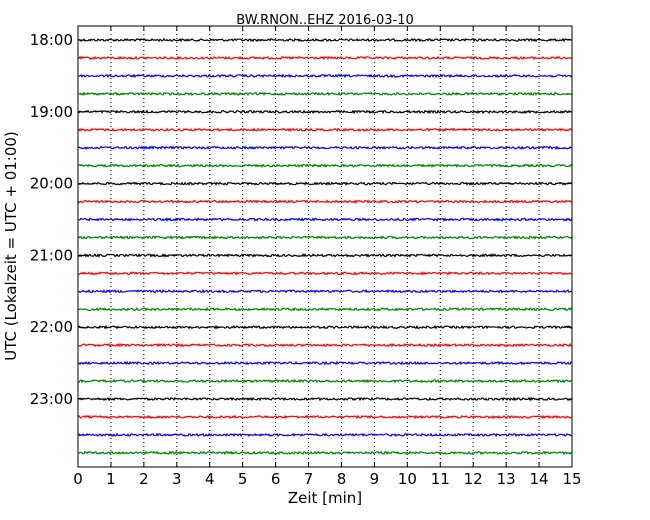 The height and width of the screenshot is (520, 650). Describe the element at coordinates (539, 479) in the screenshot. I see `x-tick-label: 14` at that location.